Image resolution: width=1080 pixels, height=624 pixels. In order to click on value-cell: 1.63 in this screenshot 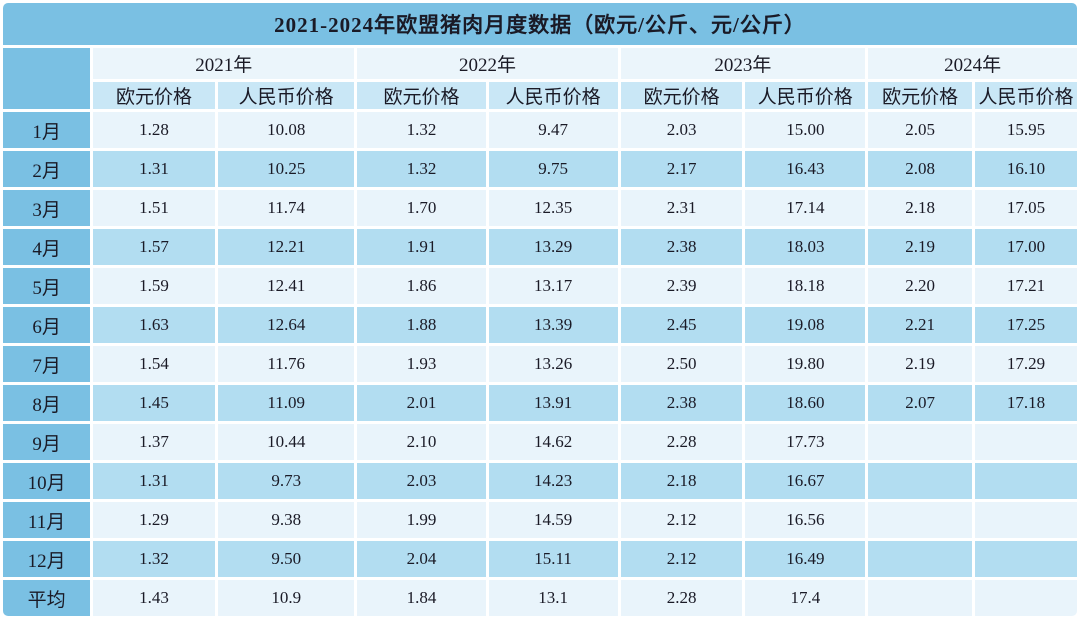, I will do `click(154, 325)`.